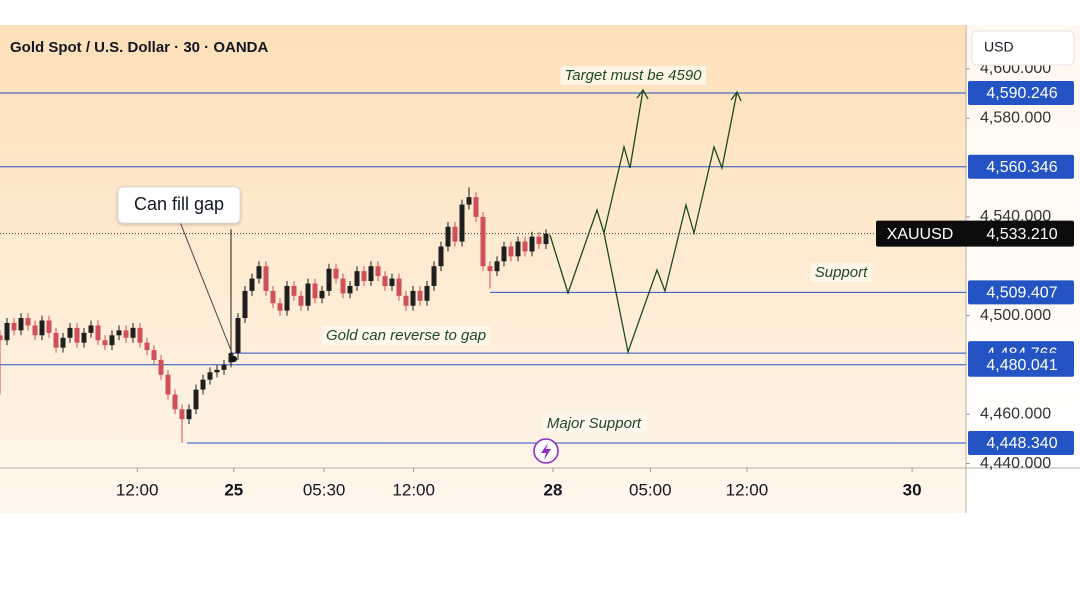 The image size is (1080, 613). What do you see at coordinates (546, 451) in the screenshot?
I see `event-icon-bolt` at bounding box center [546, 451].